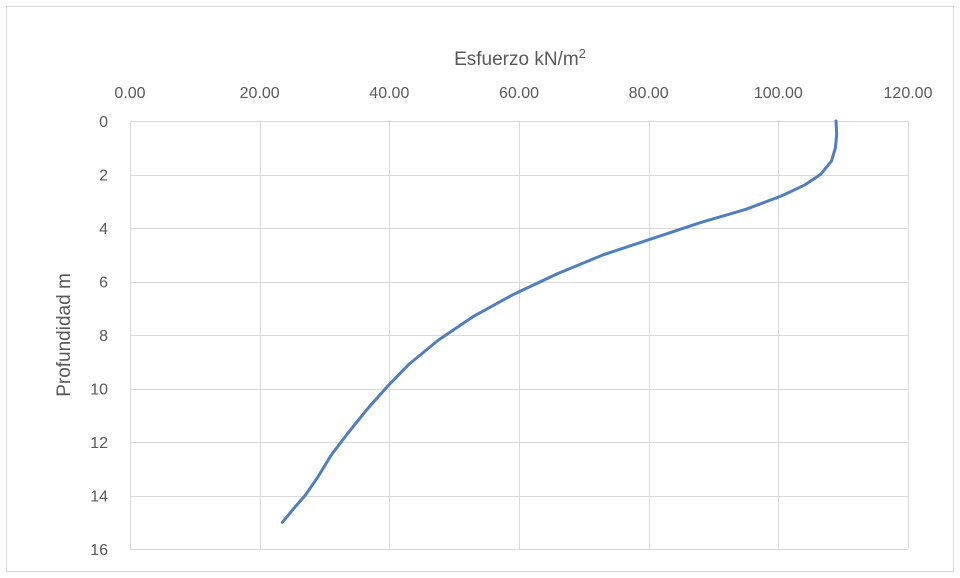  I want to click on x-axis-title: Esfuerzo kN/m2, so click(520, 58).